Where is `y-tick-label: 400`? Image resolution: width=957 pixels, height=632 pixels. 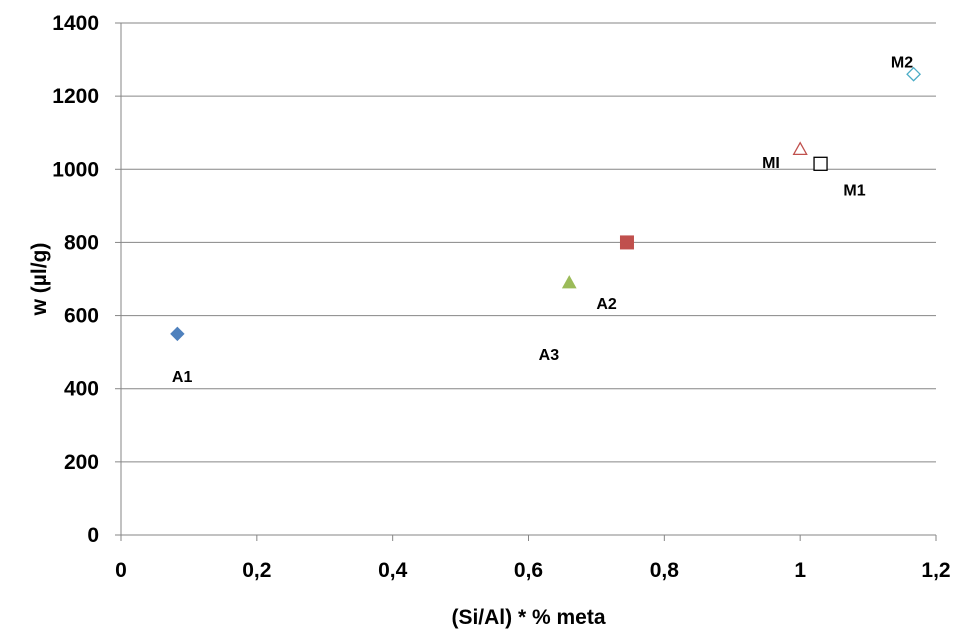
y-tick-label: 400 is located at coordinates (81, 389).